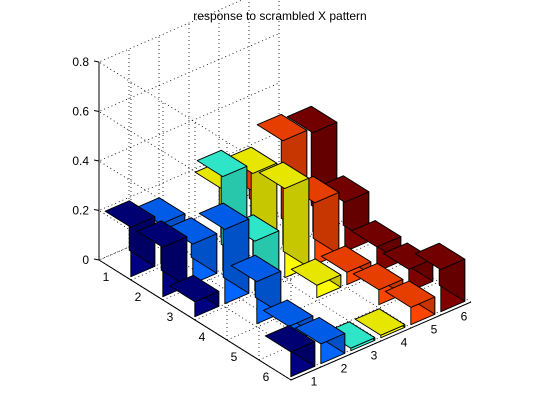  Describe the element at coordinates (138, 297) in the screenshot. I see `row-tick-label: 2` at that location.